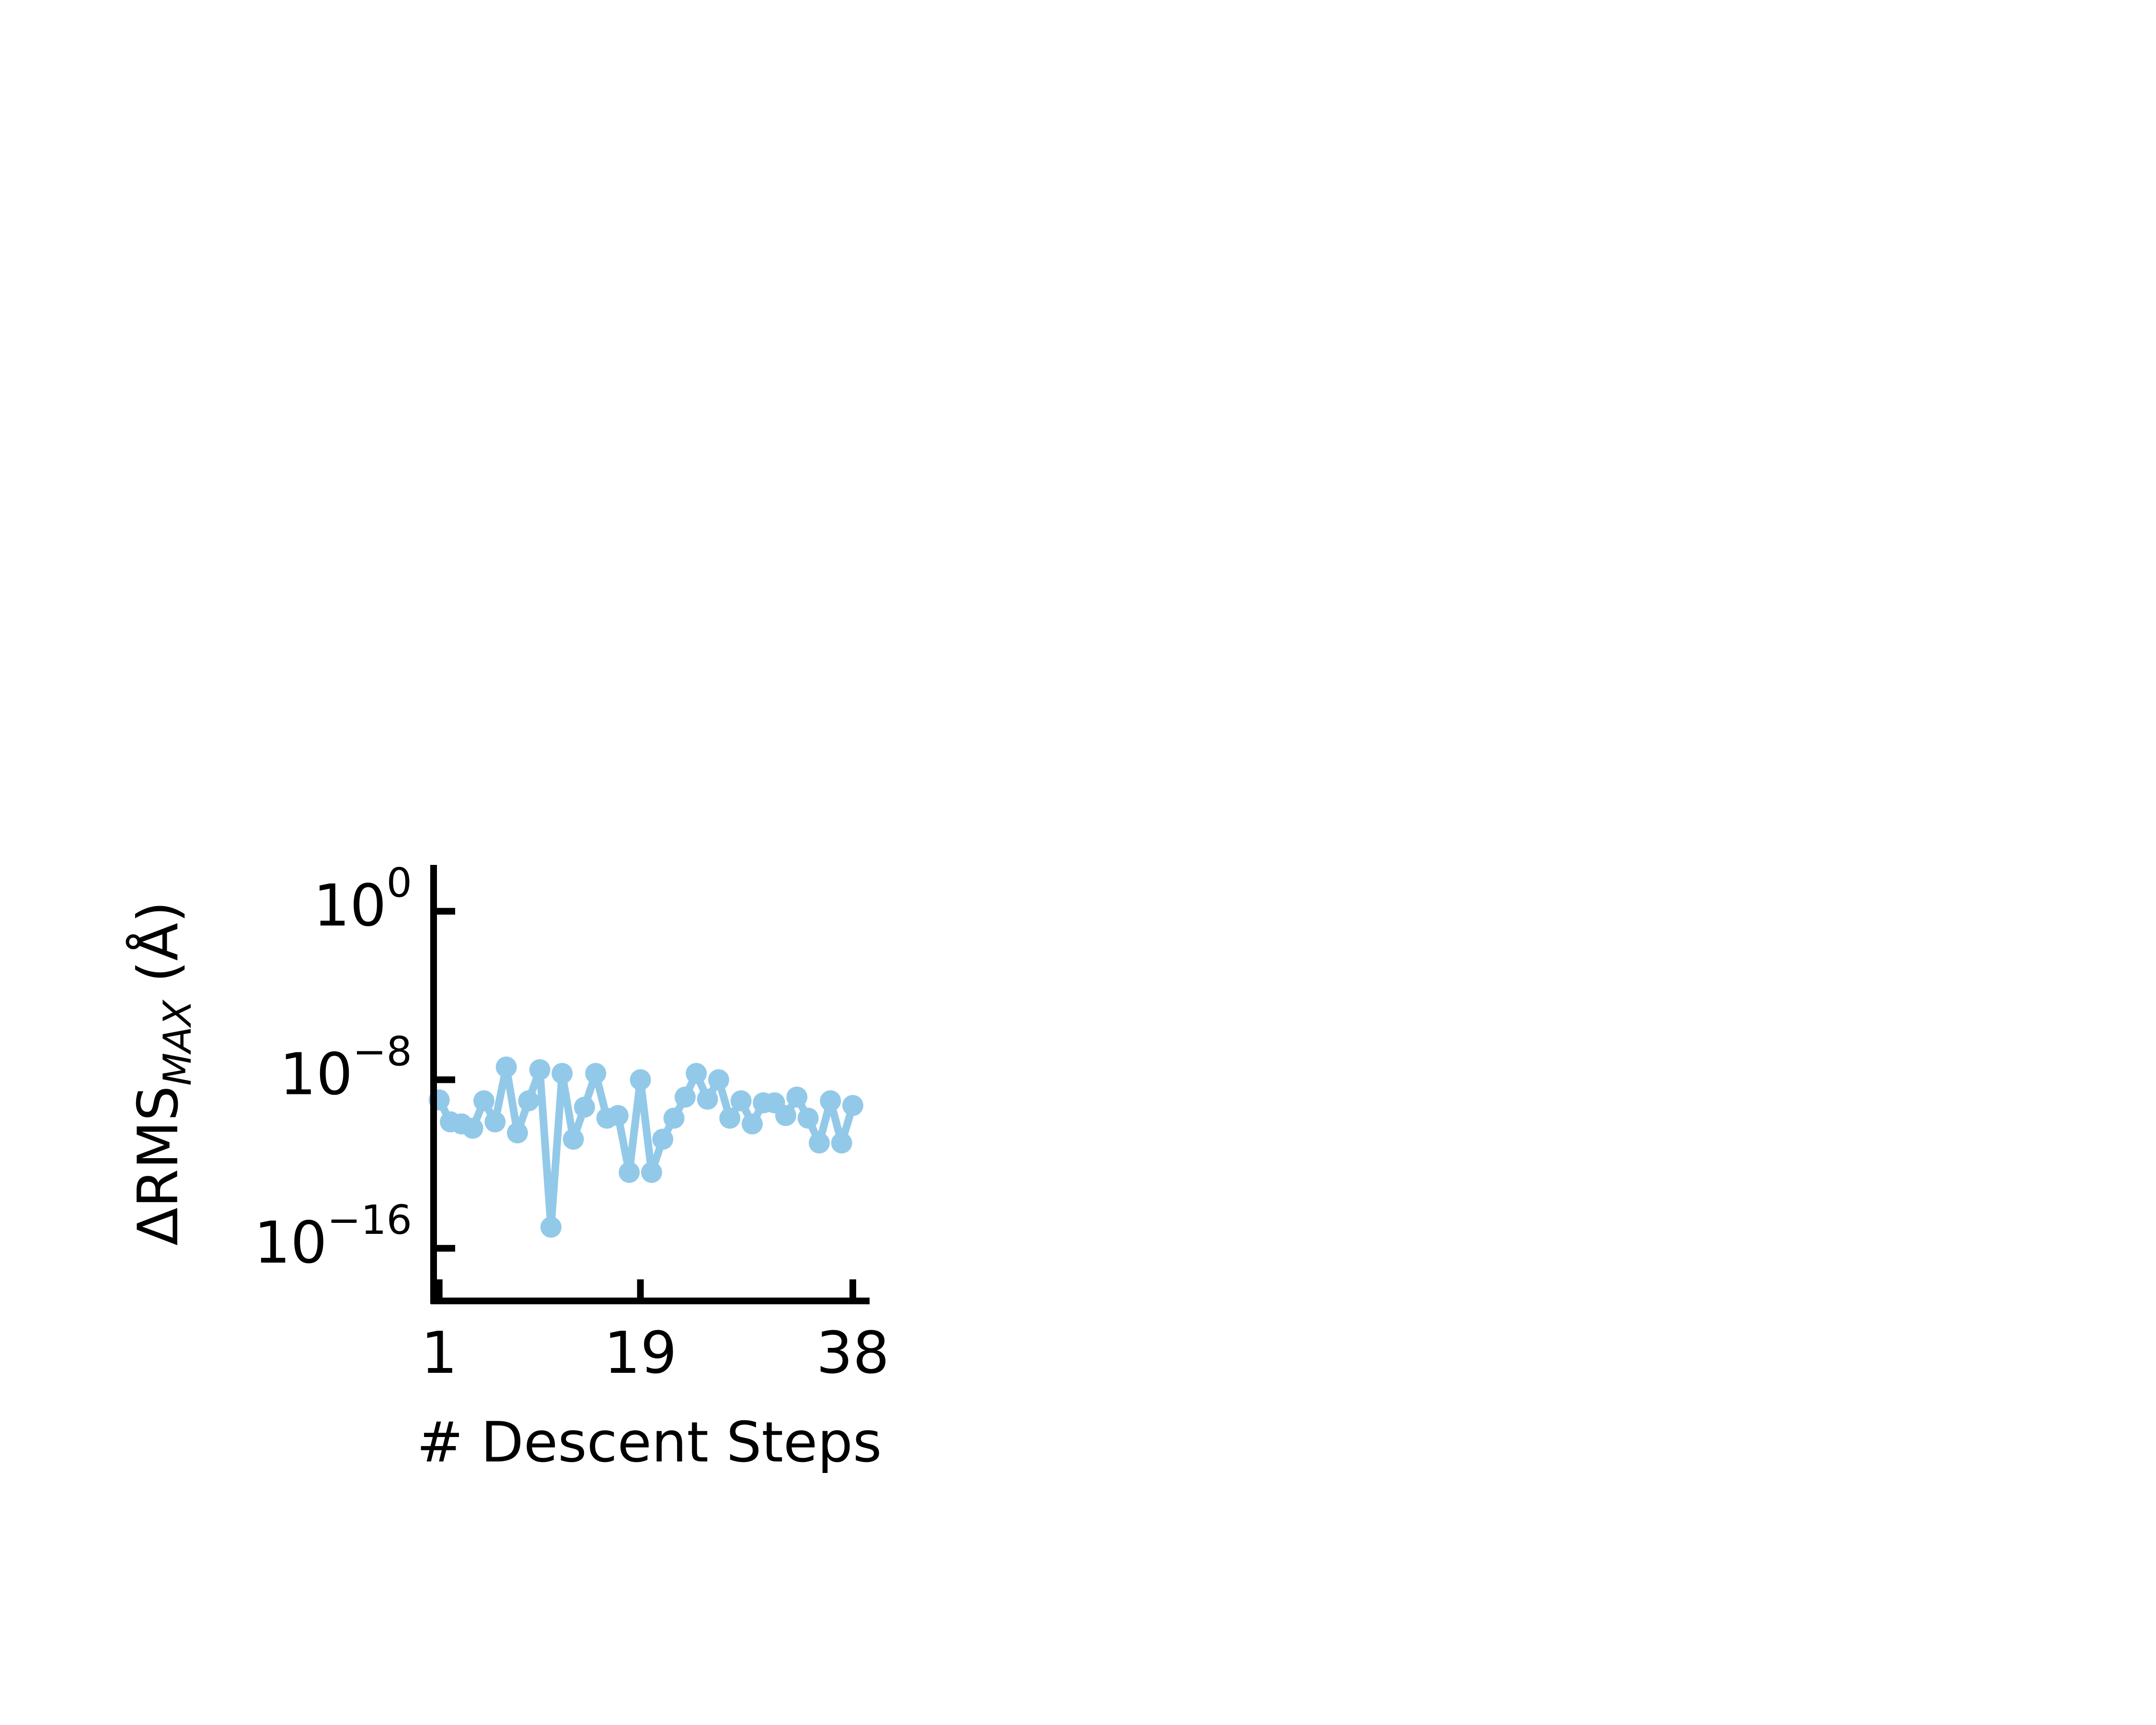 The width and height of the screenshot is (2156, 1725). What do you see at coordinates (399, 883) in the screenshot?
I see `y-tick-label-exponent: 0` at bounding box center [399, 883].